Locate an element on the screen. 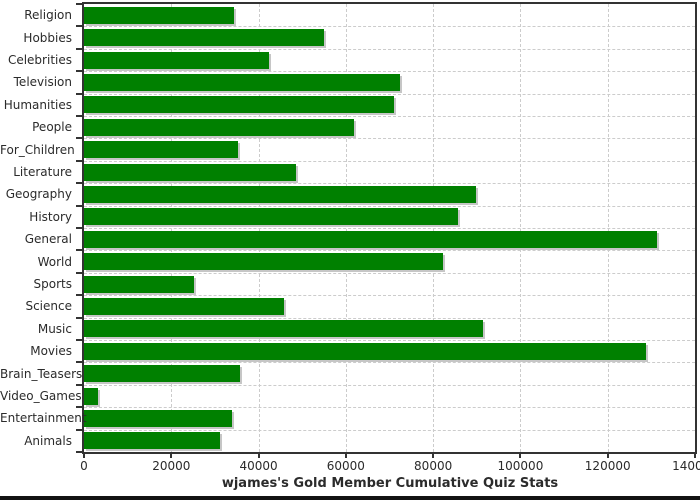 This screenshot has width=700, height=500. x-axis-tick-label-40000: 40000 is located at coordinates (258, 466).